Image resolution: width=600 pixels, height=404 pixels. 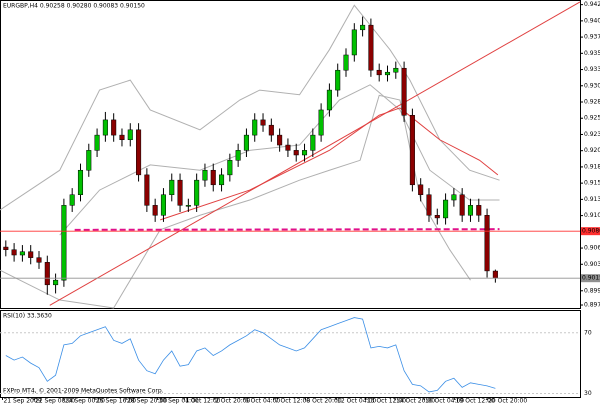 I want to click on x-tick-label: 28 Sep 20:00, so click(x=147, y=401).